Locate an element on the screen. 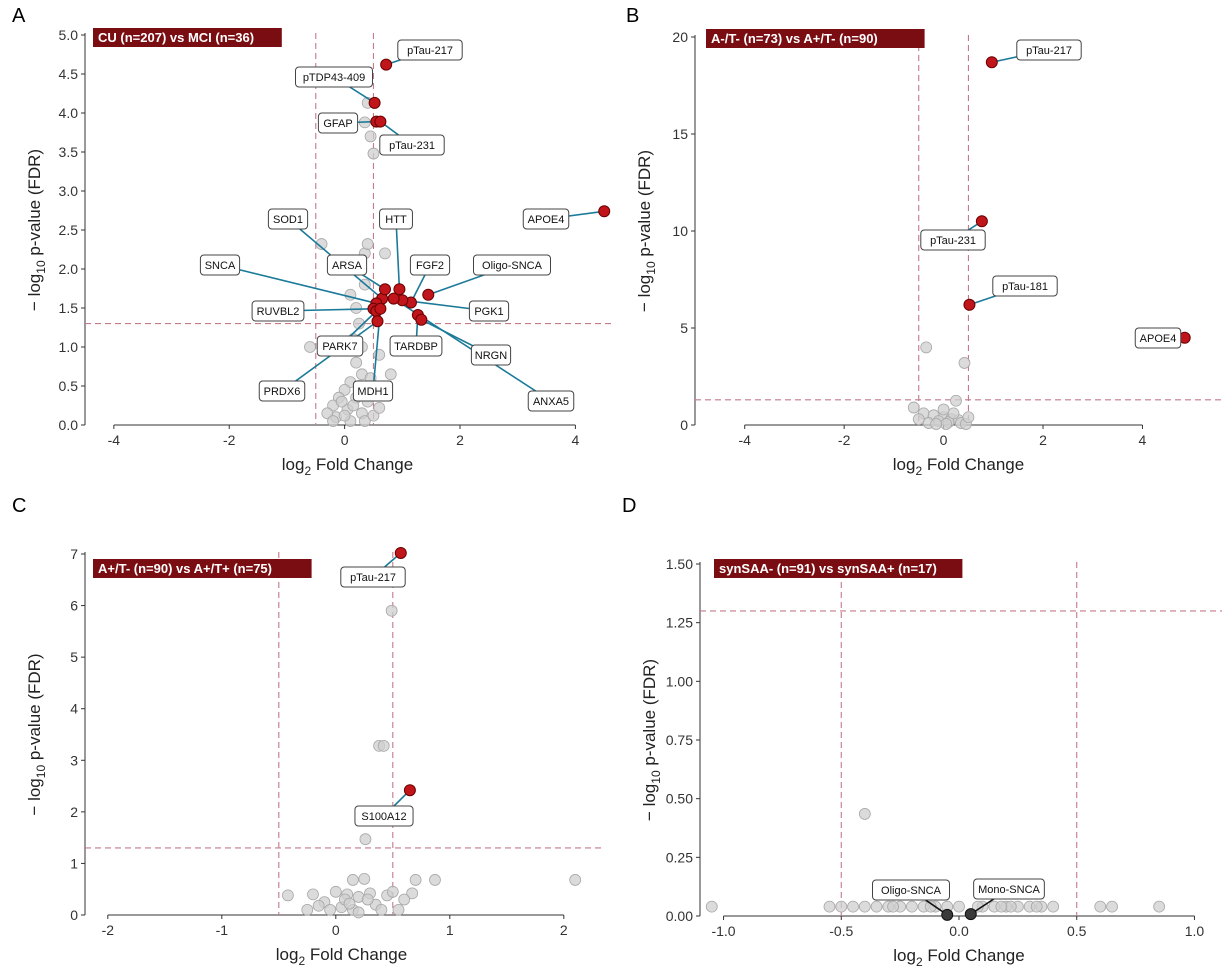 The image size is (1224, 968). y-tick-label: 15 is located at coordinates (680, 134).